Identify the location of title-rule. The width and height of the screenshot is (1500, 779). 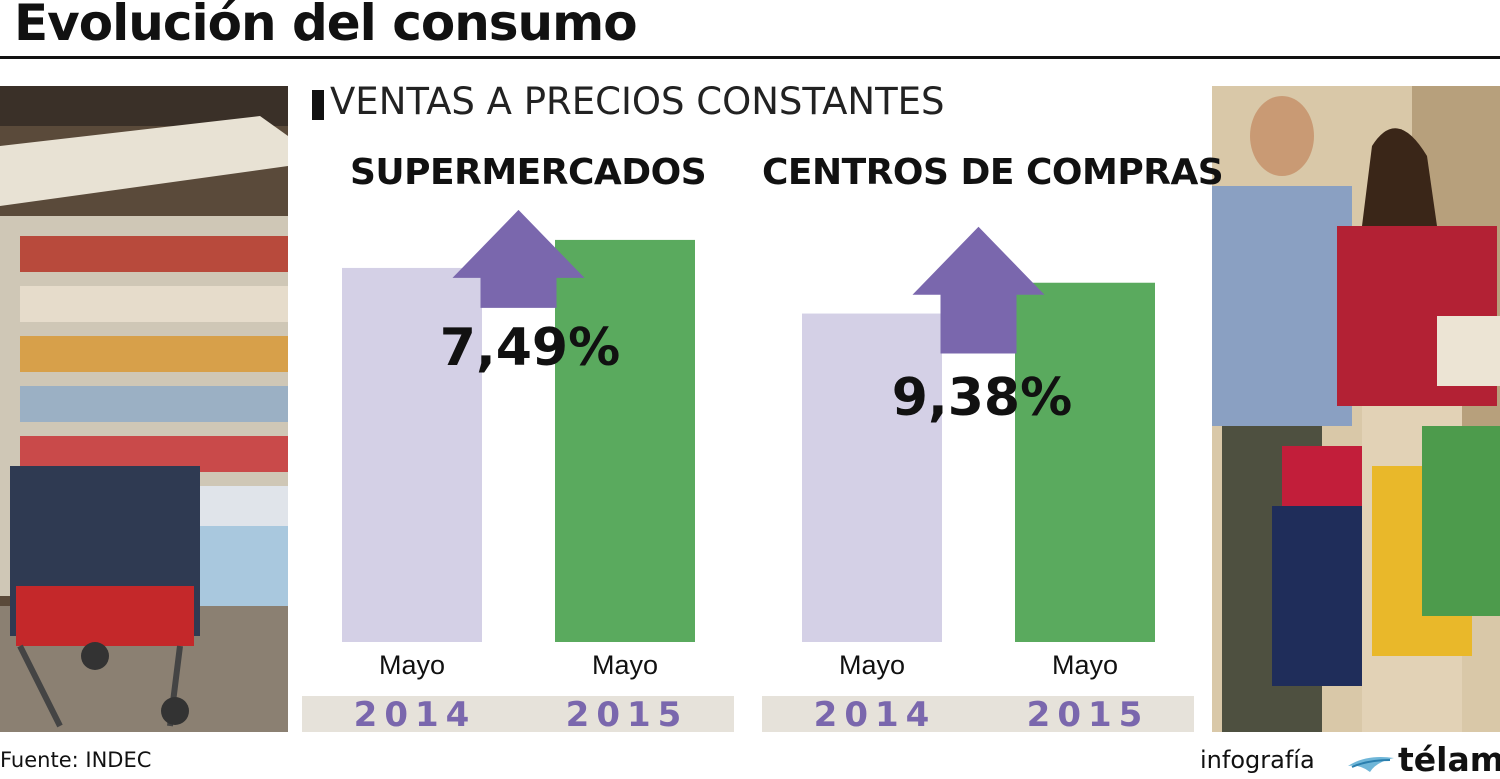
(750, 57).